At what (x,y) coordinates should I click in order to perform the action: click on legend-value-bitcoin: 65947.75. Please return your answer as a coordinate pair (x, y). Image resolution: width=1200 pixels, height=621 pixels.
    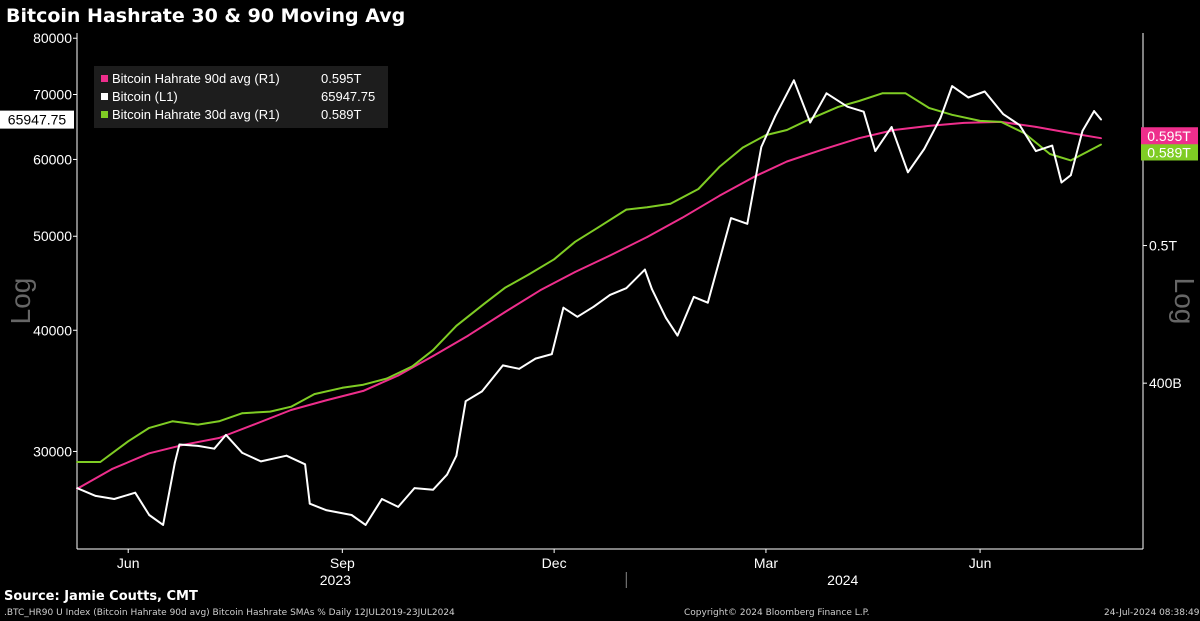
    Looking at the image, I should click on (348, 96).